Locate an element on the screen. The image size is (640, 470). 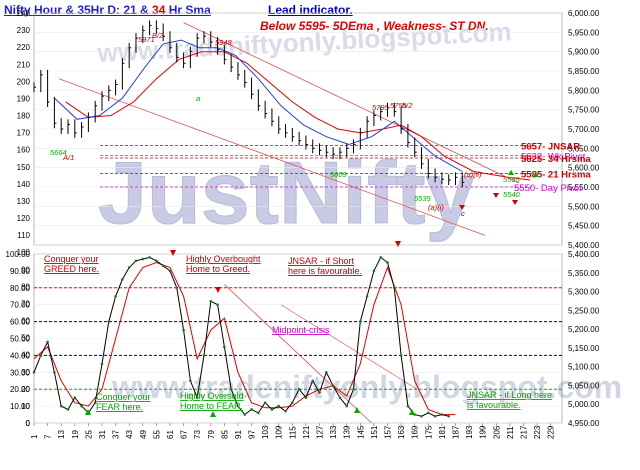
price-annotation: B/2 is located at coordinates (158, 35).